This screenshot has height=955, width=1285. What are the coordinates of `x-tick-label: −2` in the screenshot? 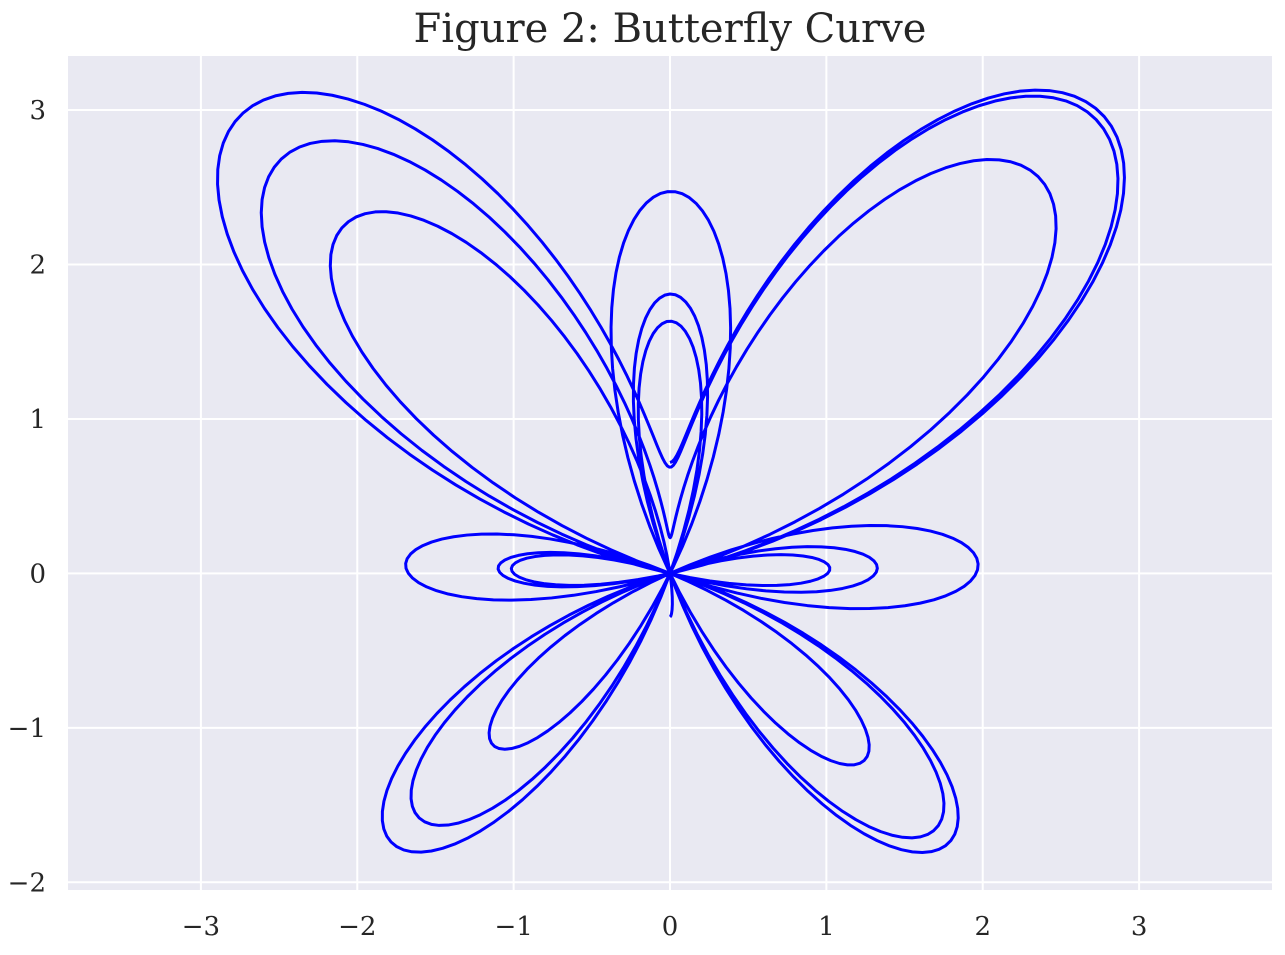 It's located at (357, 927).